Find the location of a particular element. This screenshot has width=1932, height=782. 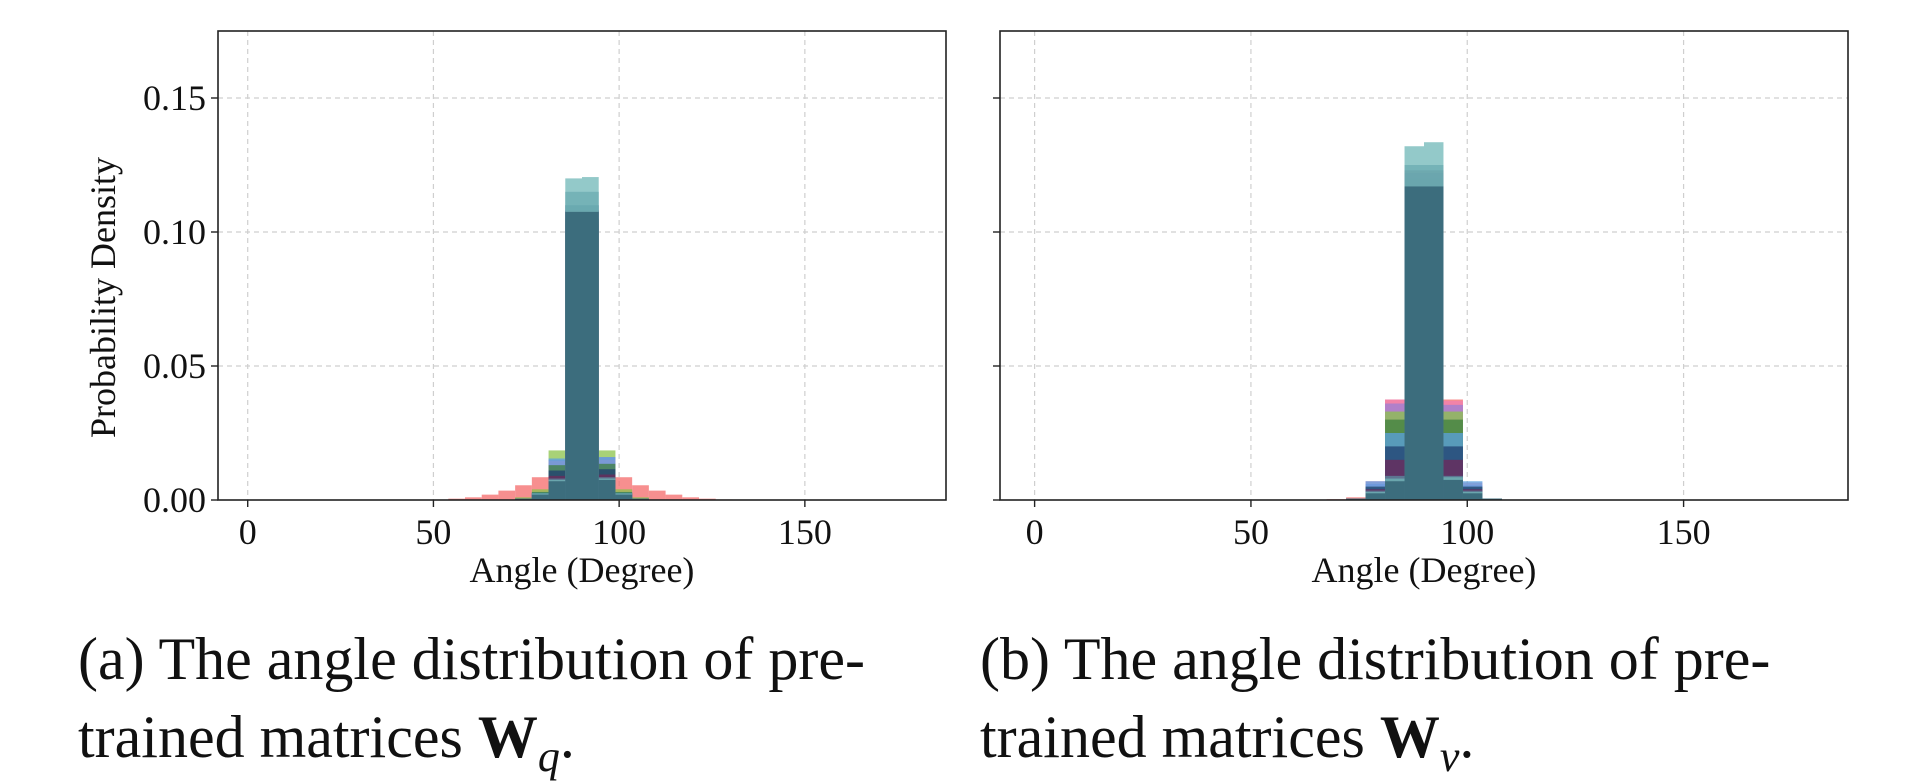

ytick-label-a-1: 0.05 is located at coordinates (174, 366).